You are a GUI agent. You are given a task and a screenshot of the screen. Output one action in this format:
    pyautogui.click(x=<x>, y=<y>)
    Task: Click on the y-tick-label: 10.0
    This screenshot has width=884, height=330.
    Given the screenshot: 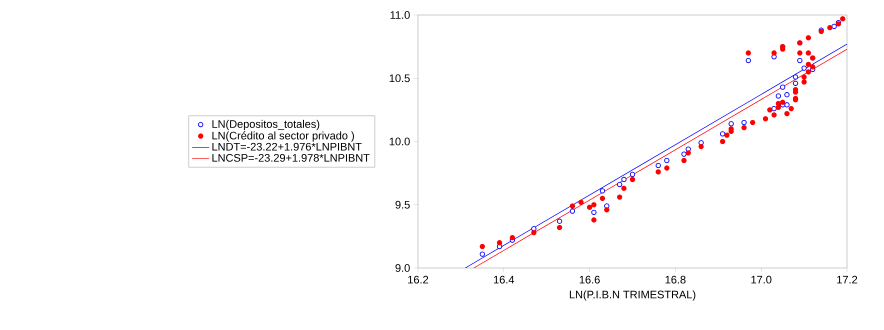 What is the action you would take?
    pyautogui.click(x=400, y=142)
    